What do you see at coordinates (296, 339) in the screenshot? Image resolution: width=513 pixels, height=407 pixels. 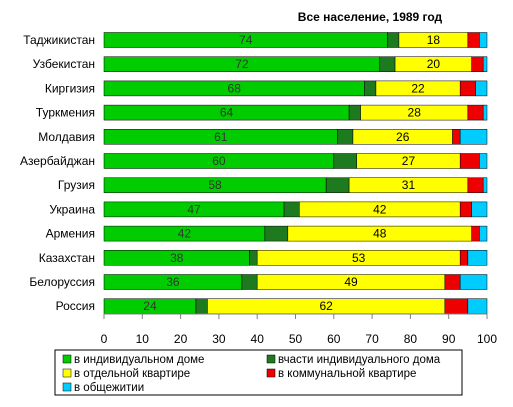 I see `x-tick-label: 50` at bounding box center [296, 339].